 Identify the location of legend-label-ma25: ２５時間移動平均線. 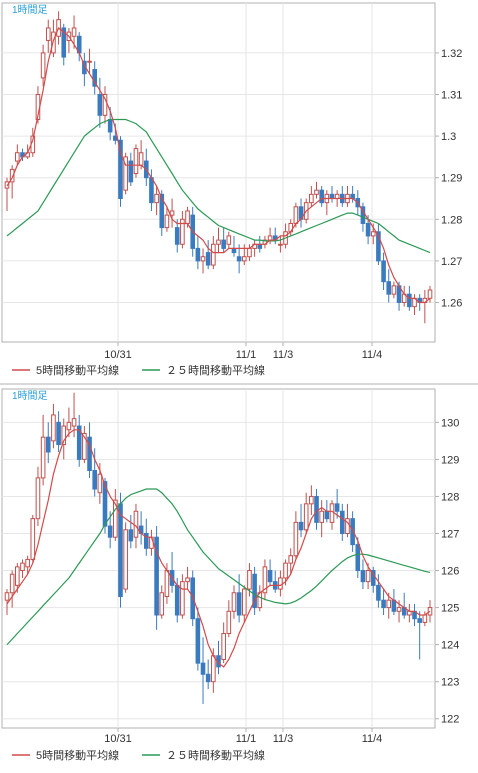
(215, 755).